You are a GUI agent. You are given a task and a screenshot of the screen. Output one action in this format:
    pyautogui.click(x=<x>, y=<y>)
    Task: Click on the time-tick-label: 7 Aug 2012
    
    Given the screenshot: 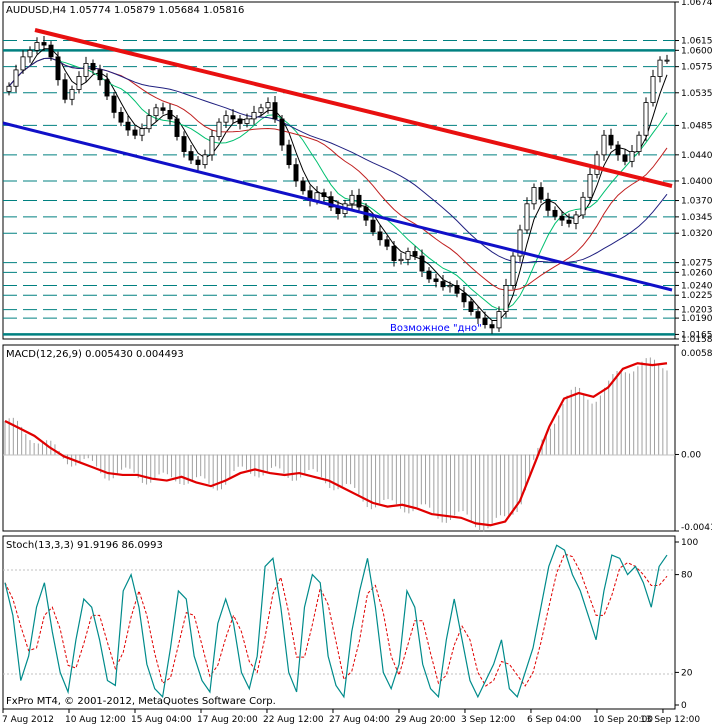 What is the action you would take?
    pyautogui.click(x=28, y=720)
    